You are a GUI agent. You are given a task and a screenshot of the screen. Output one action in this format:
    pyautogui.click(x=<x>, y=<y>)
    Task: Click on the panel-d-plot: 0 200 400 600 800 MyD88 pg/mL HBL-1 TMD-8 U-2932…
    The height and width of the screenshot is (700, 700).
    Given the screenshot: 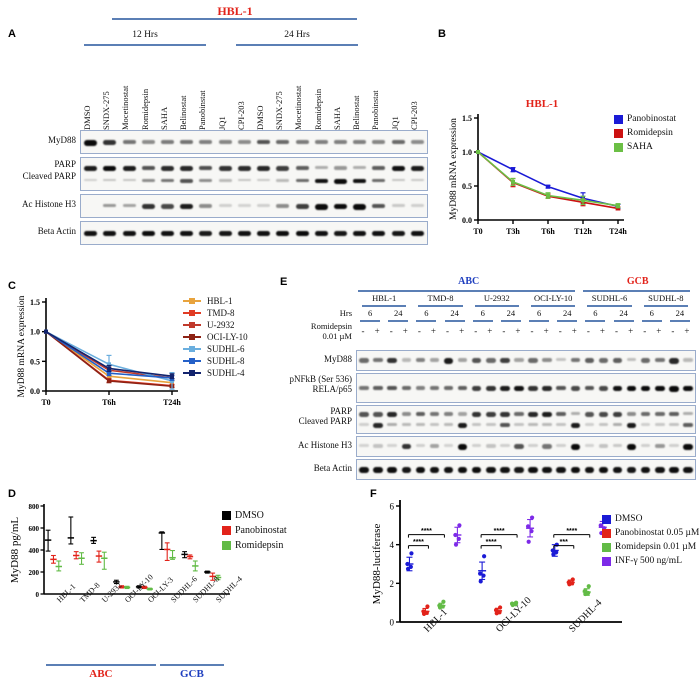 What is the action you would take?
    pyautogui.click(x=122, y=594)
    